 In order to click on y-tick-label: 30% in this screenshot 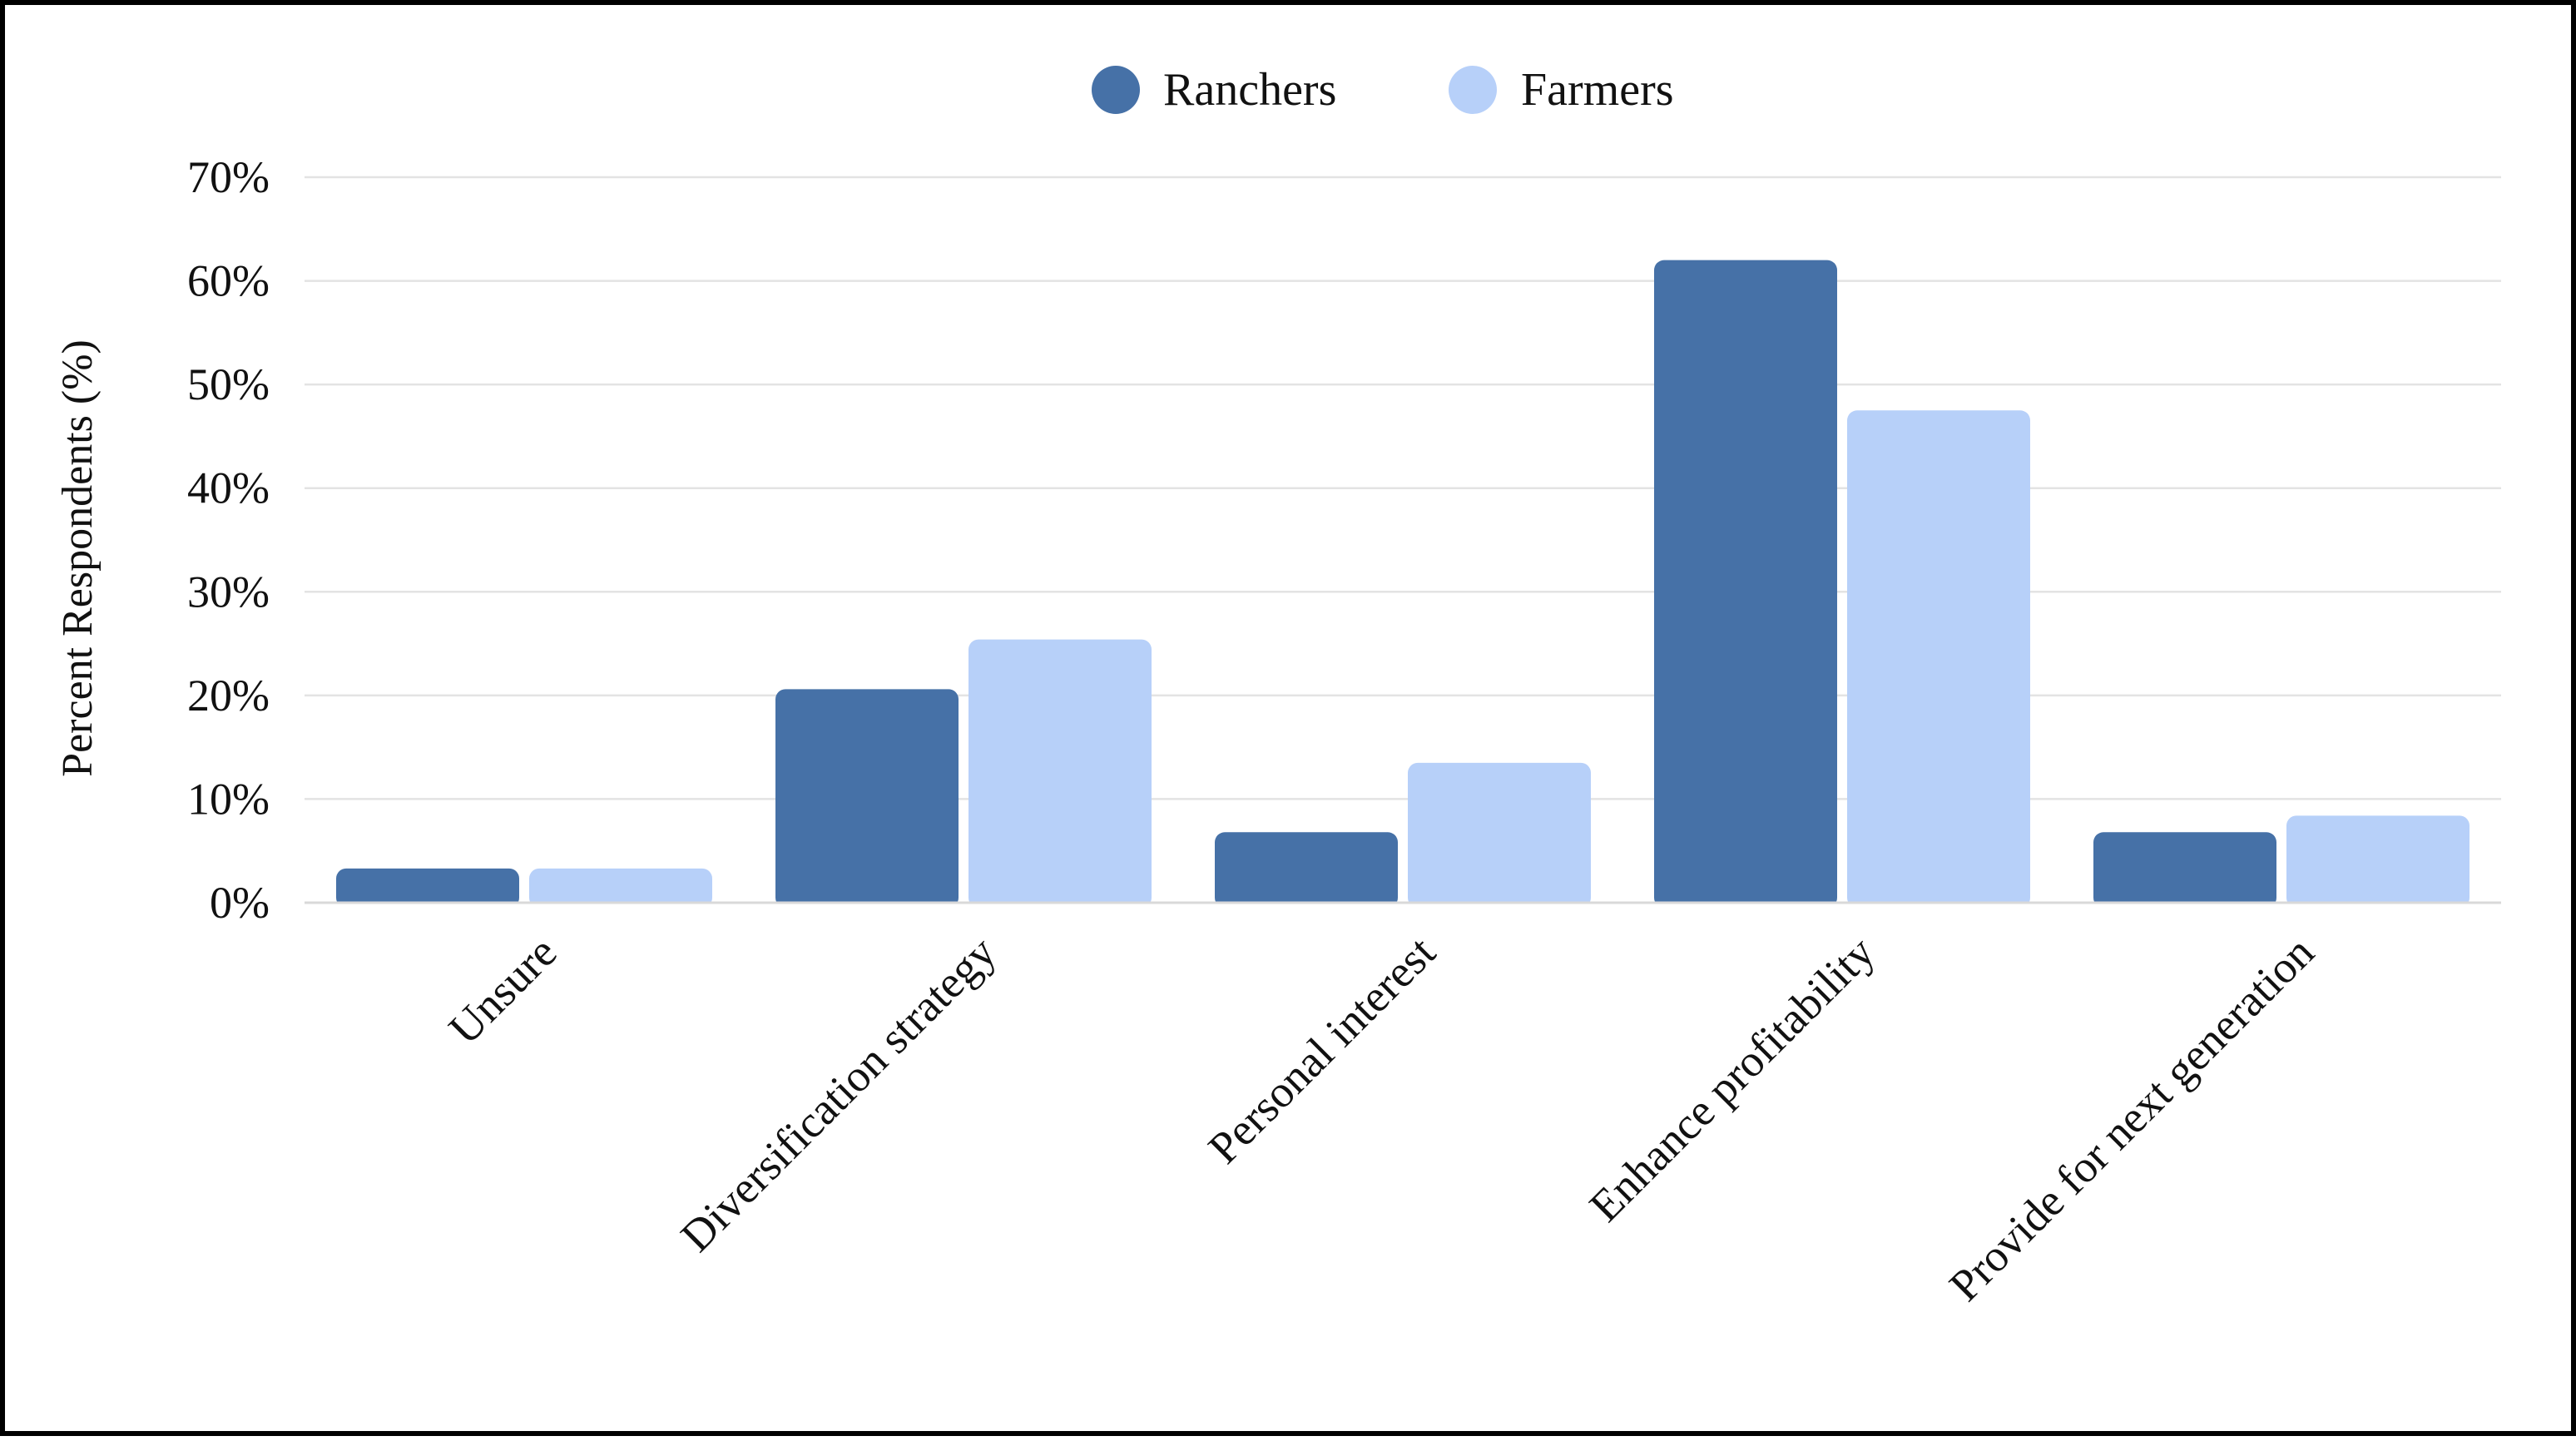, I will do `click(229, 592)`.